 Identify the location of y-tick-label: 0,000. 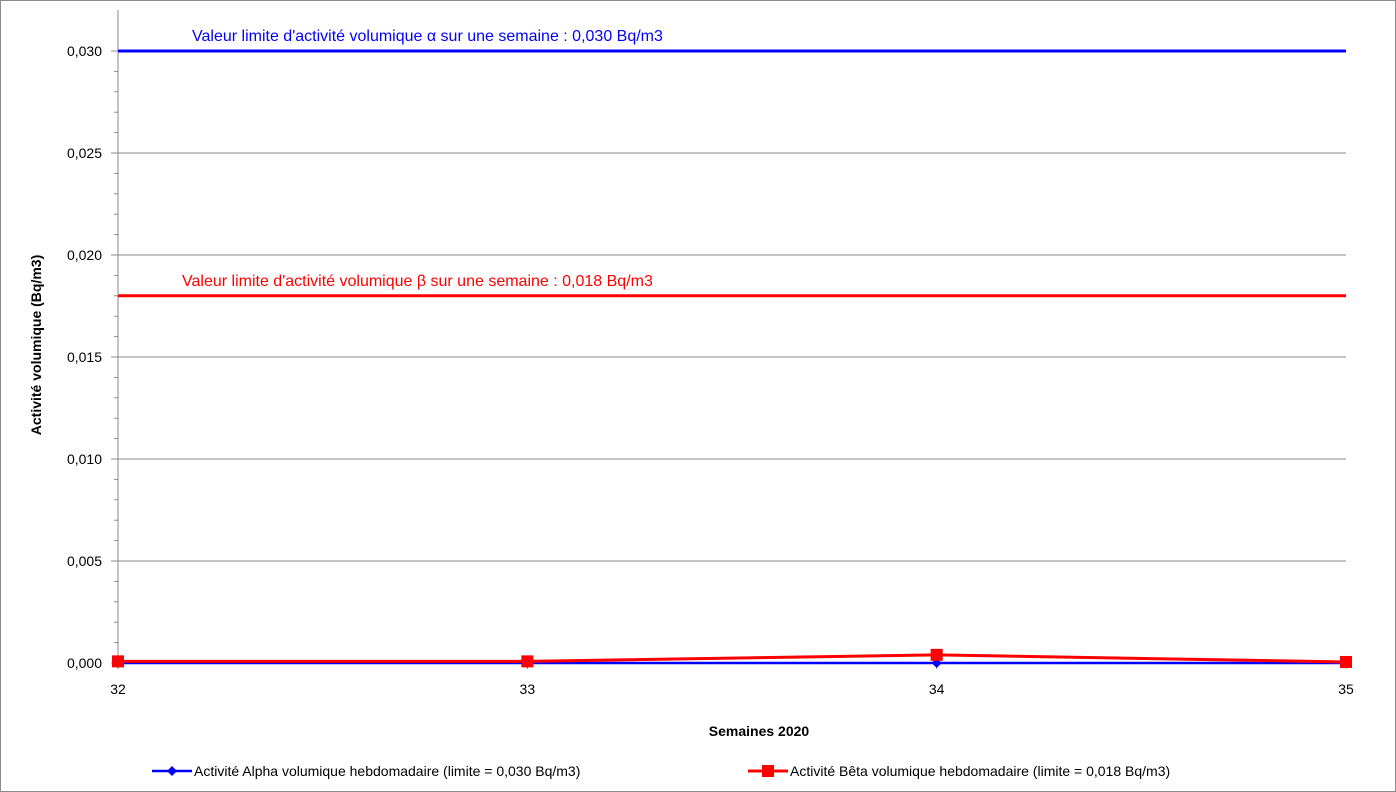
(84, 663).